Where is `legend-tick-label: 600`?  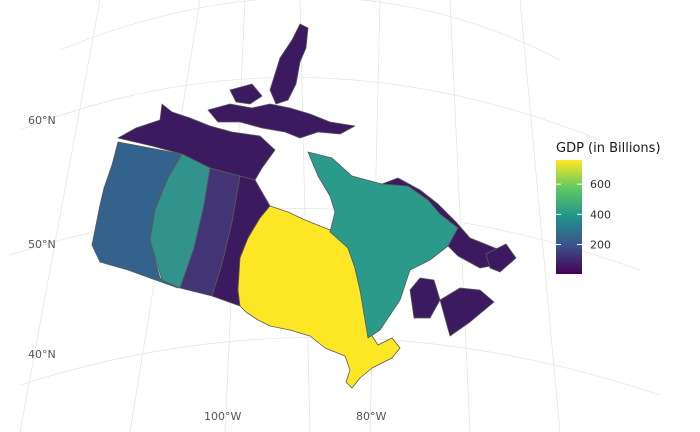
legend-tick-label: 600 is located at coordinates (600, 184).